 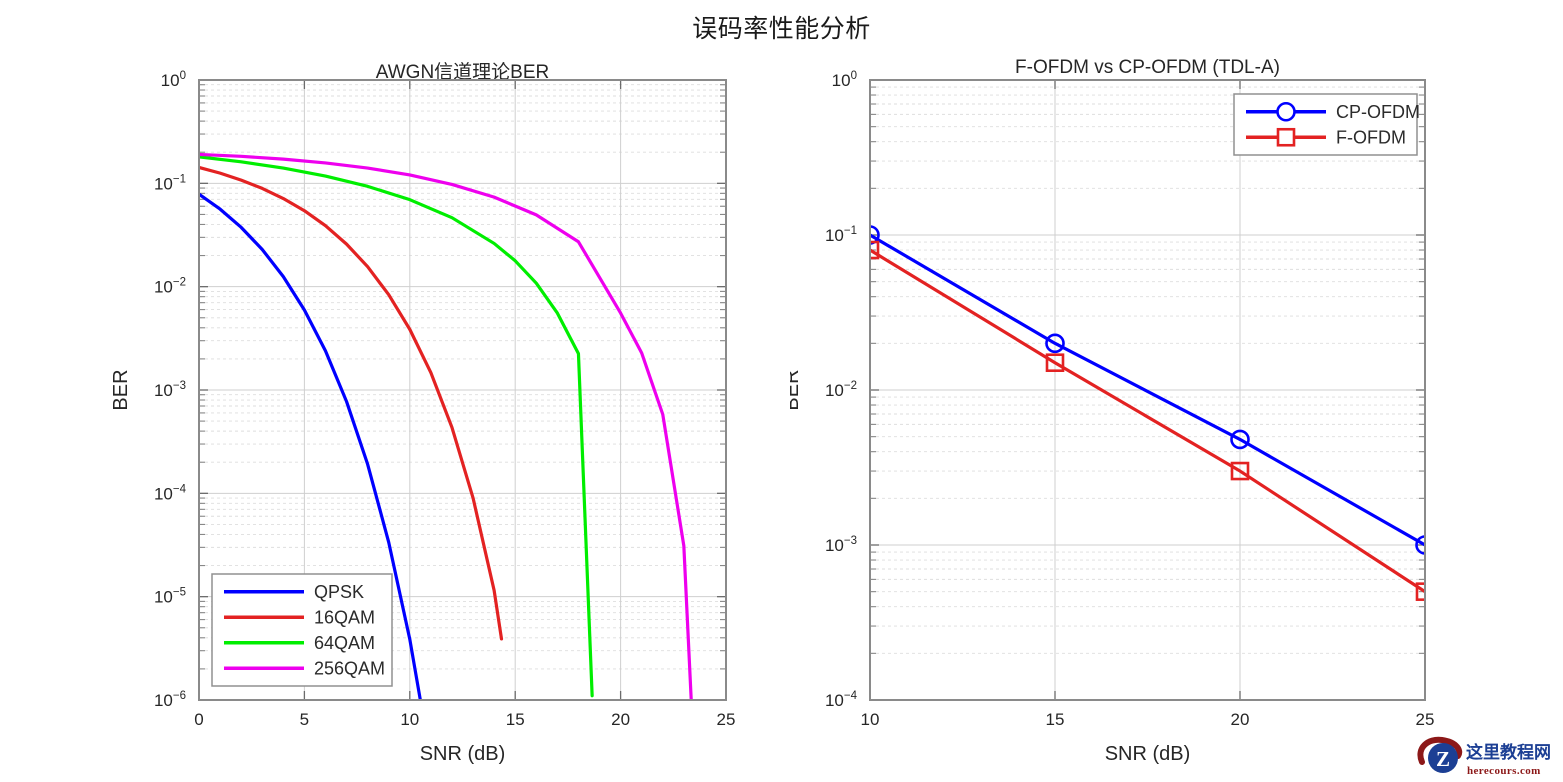 What do you see at coordinates (344, 617) in the screenshot?
I see `legend-label: 16QAM` at bounding box center [344, 617].